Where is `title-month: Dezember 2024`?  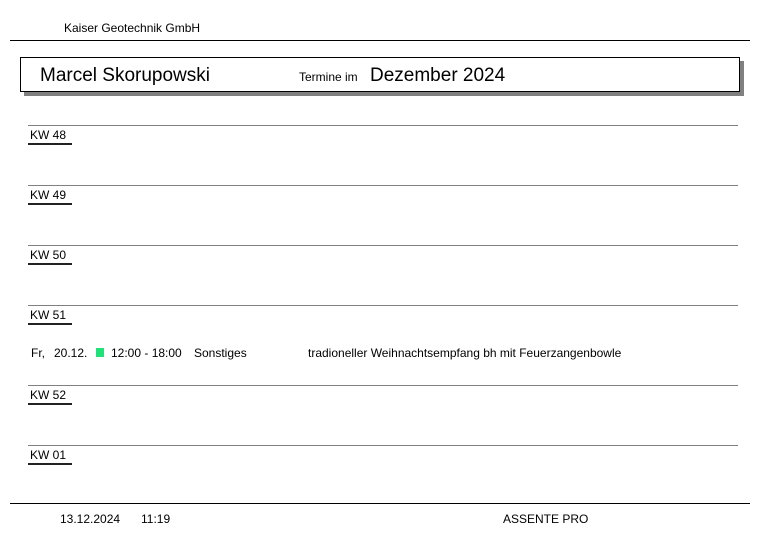 title-month: Dezember 2024 is located at coordinates (438, 75).